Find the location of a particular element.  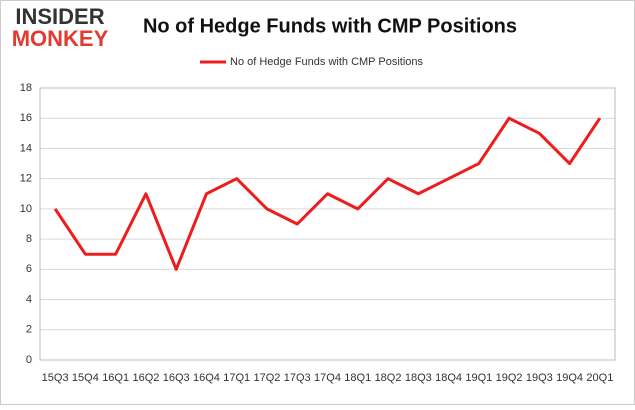

legend-label: No of Hedge Funds with CMP Positions is located at coordinates (326, 62).